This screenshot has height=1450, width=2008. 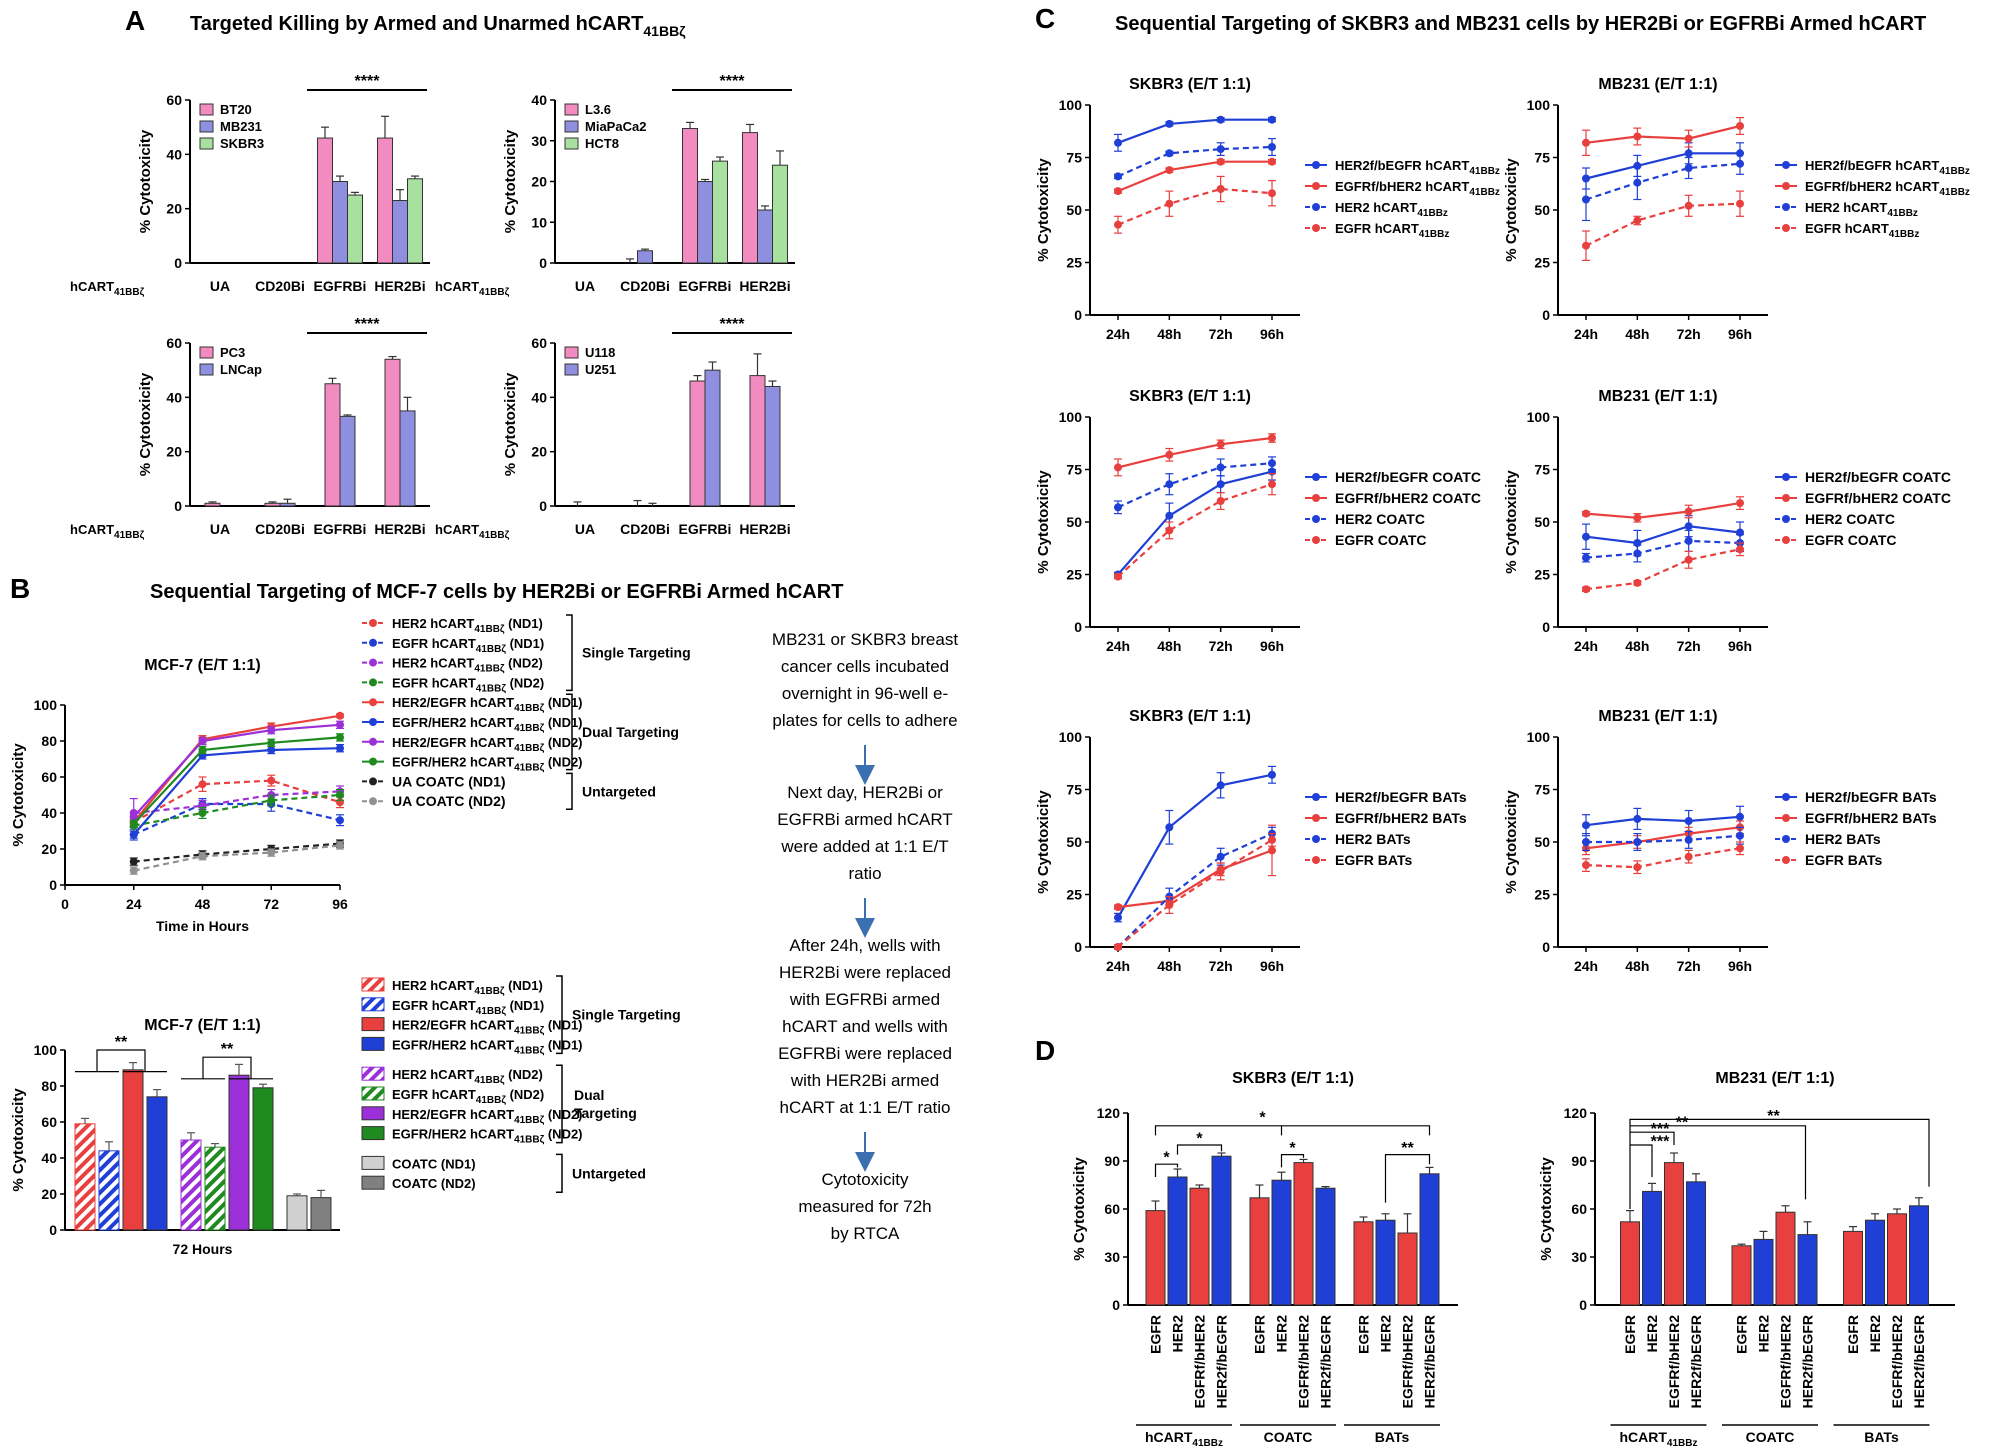 What do you see at coordinates (468, 1096) in the screenshot?
I see `legend-label: EGFR hCART41BBζ (ND2)` at bounding box center [468, 1096].